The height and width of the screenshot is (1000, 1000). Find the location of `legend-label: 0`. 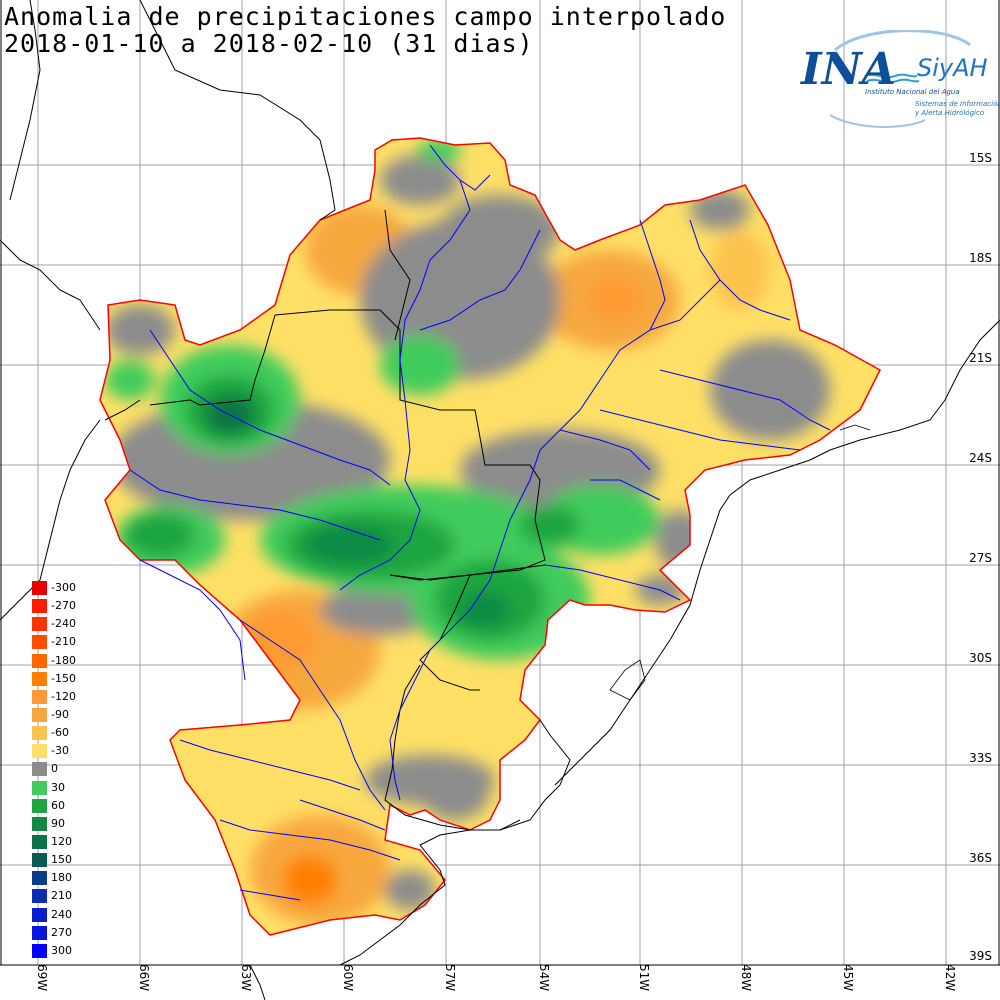

legend-label: 0 is located at coordinates (54, 769).